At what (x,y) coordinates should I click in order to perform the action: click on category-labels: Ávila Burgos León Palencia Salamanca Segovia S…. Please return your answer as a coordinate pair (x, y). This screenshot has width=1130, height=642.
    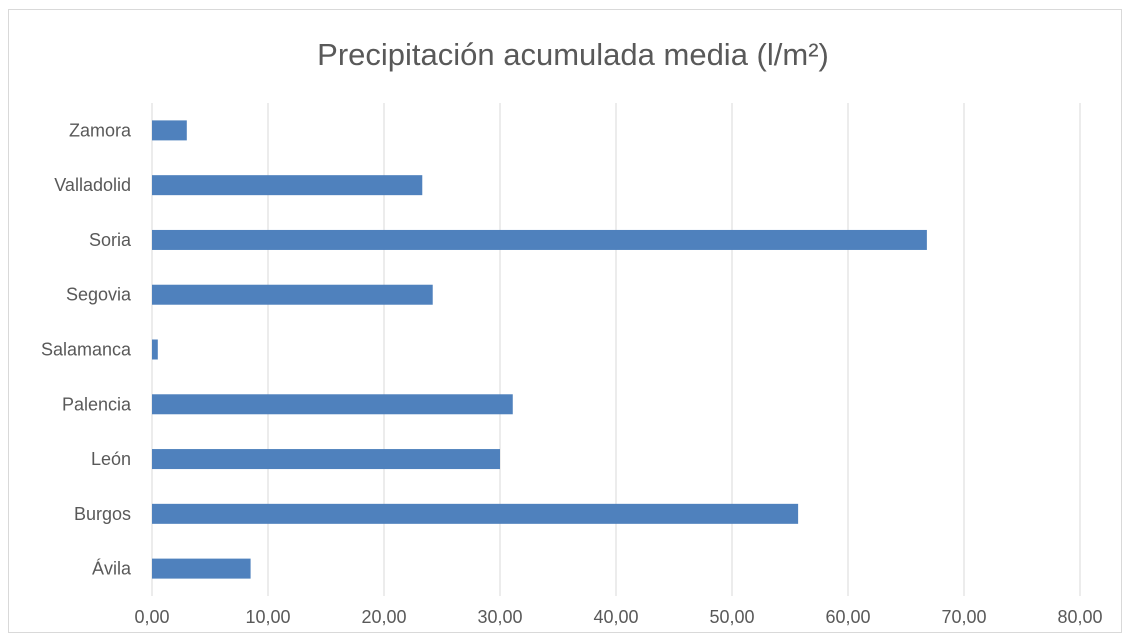
    Looking at the image, I should click on (86, 349).